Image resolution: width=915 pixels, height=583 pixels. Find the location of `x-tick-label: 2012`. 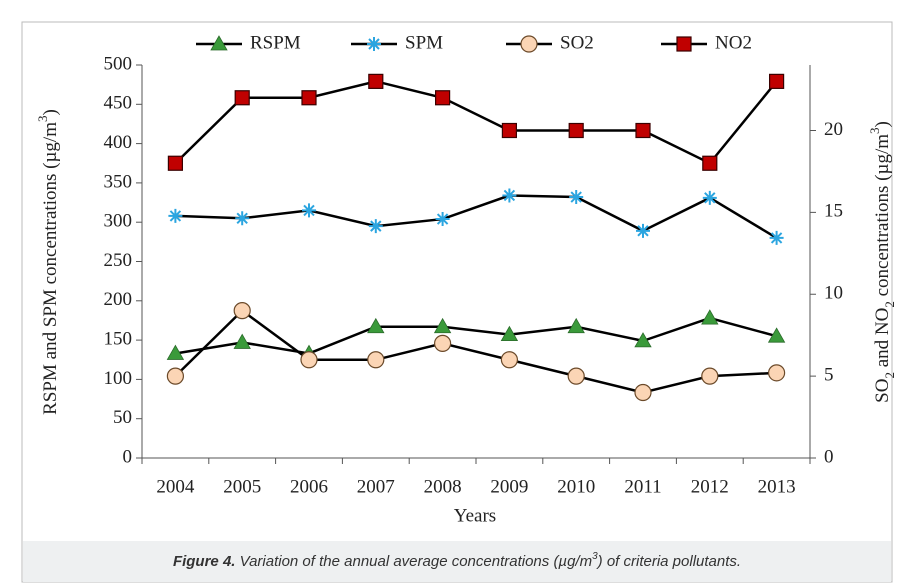

x-tick-label: 2012 is located at coordinates (710, 486).